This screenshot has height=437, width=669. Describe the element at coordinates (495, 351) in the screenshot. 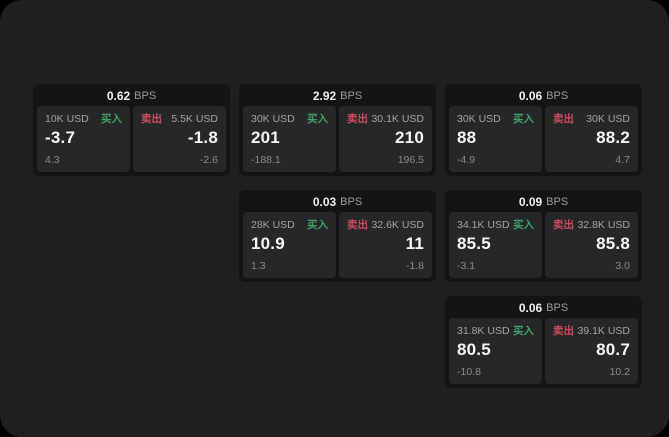

I see `buy-quote-tile: 31.8K USD 买入 80.5 -10.8` at that location.